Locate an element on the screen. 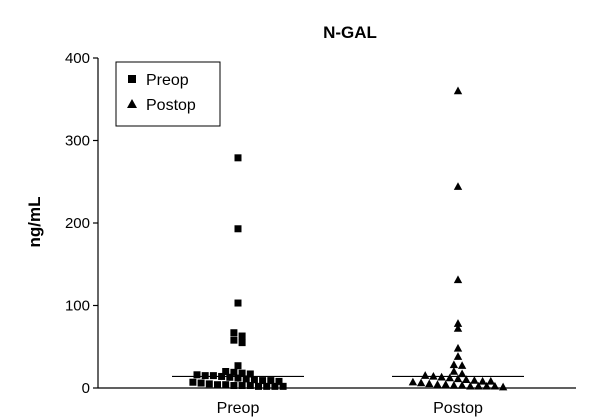 The height and width of the screenshot is (419, 590). y-tick-label: 400 is located at coordinates (77, 58).